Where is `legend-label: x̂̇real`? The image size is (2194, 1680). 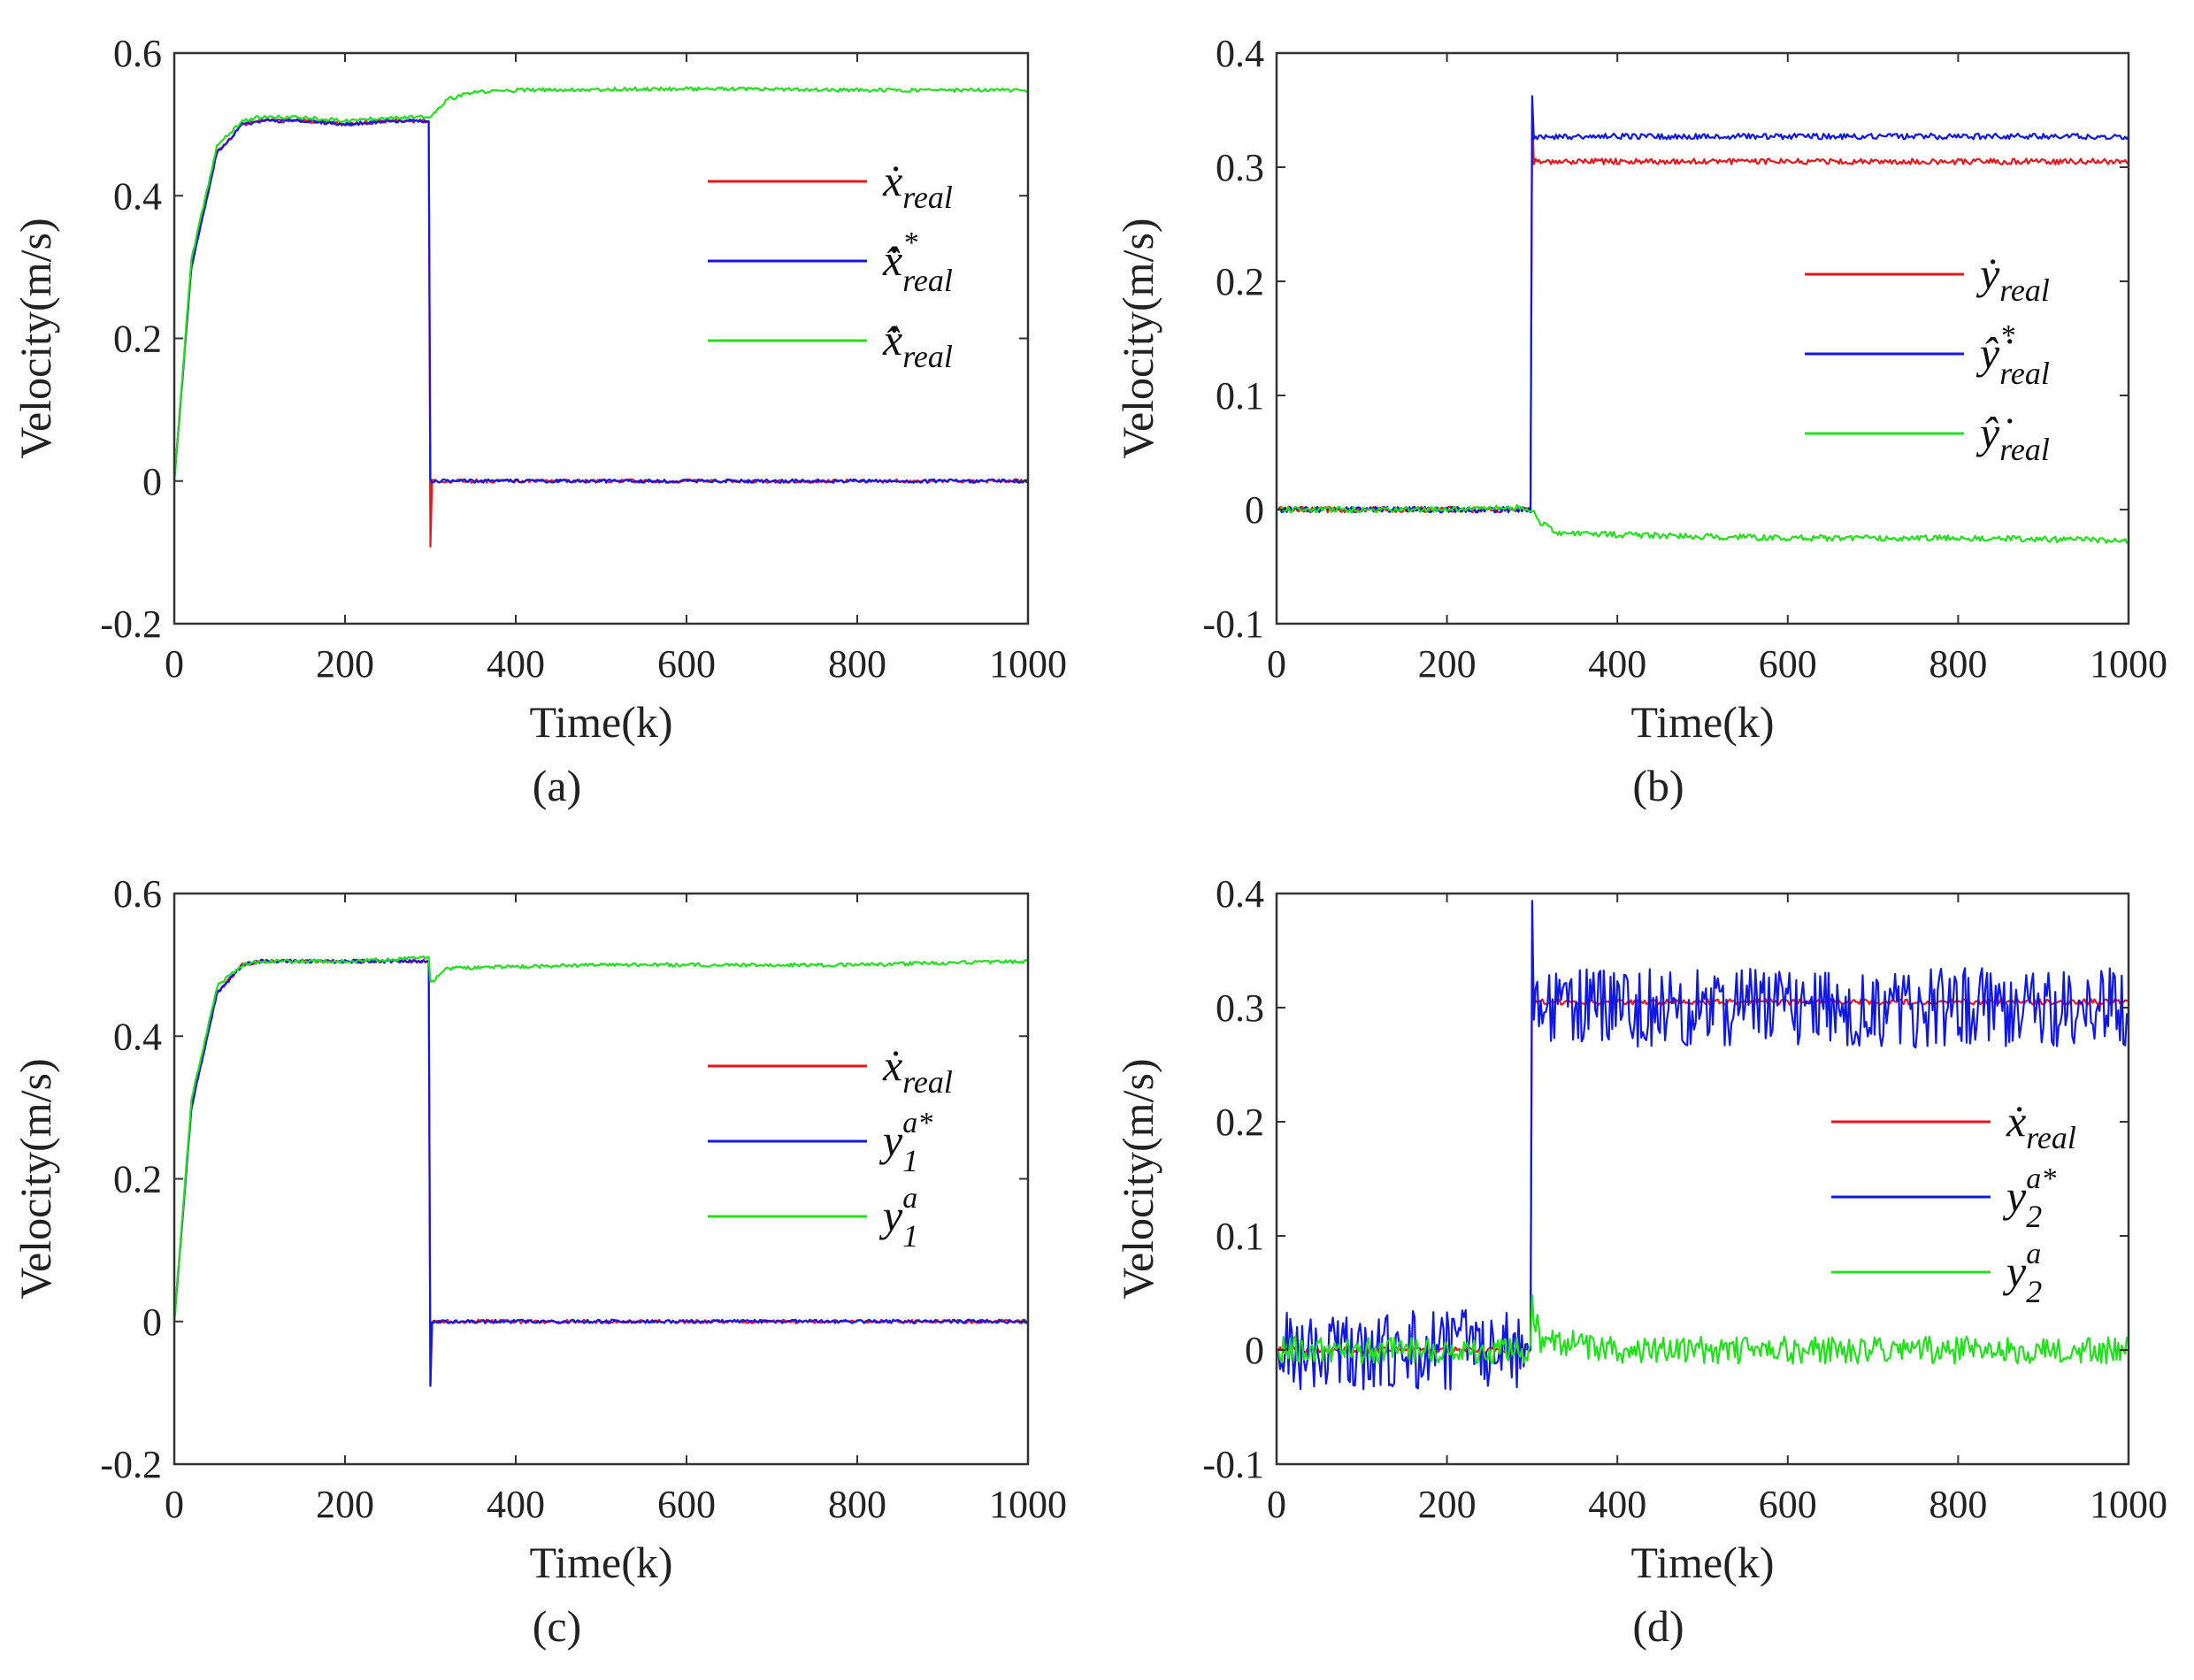
legend-label: x̂̇real is located at coordinates (917, 344).